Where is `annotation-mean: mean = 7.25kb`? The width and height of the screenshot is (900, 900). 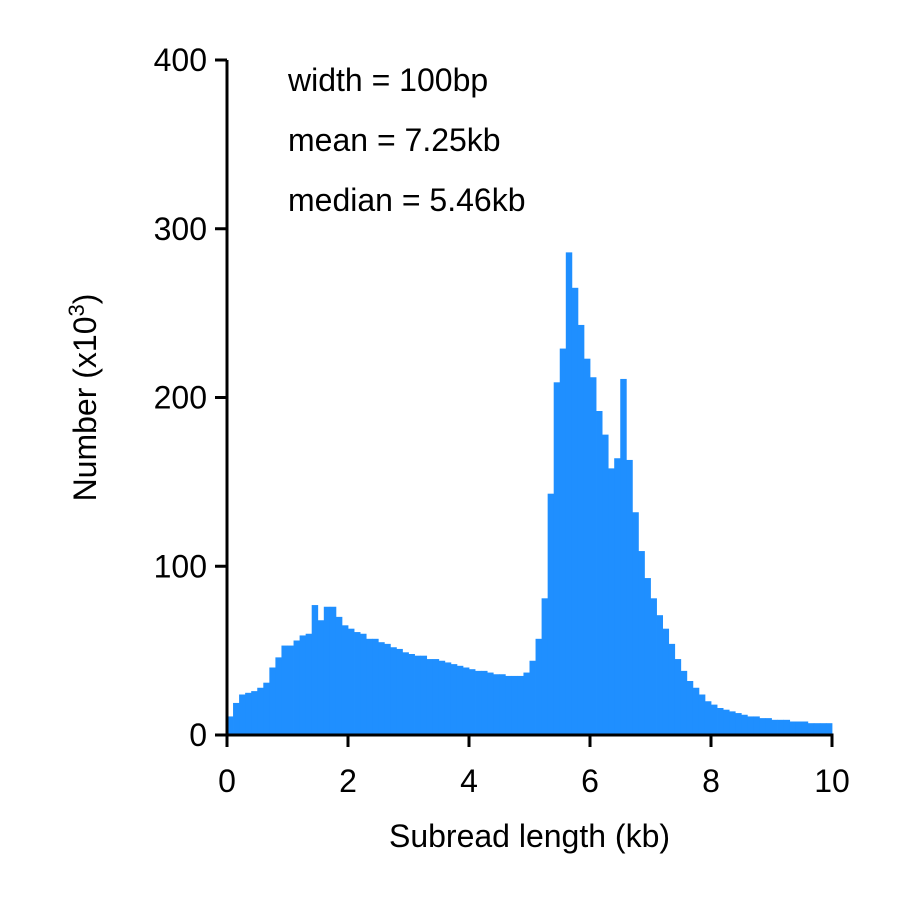
annotation-mean: mean = 7.25kb is located at coordinates (394, 140).